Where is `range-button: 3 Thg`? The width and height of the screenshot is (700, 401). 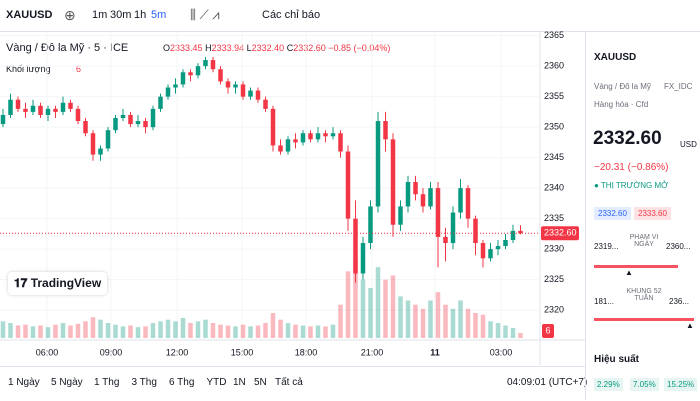
range-button: 3 Thg is located at coordinates (144, 382).